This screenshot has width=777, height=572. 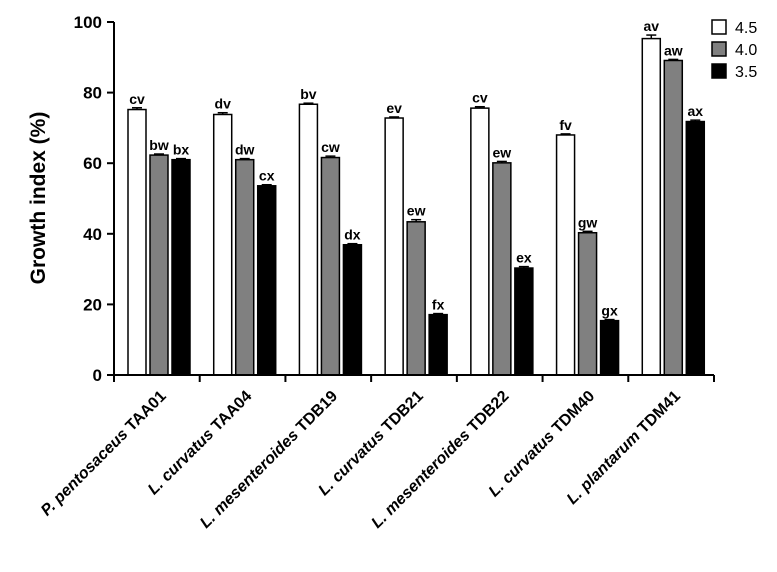 What do you see at coordinates (92, 304) in the screenshot?
I see `y-tick-label: 20` at bounding box center [92, 304].